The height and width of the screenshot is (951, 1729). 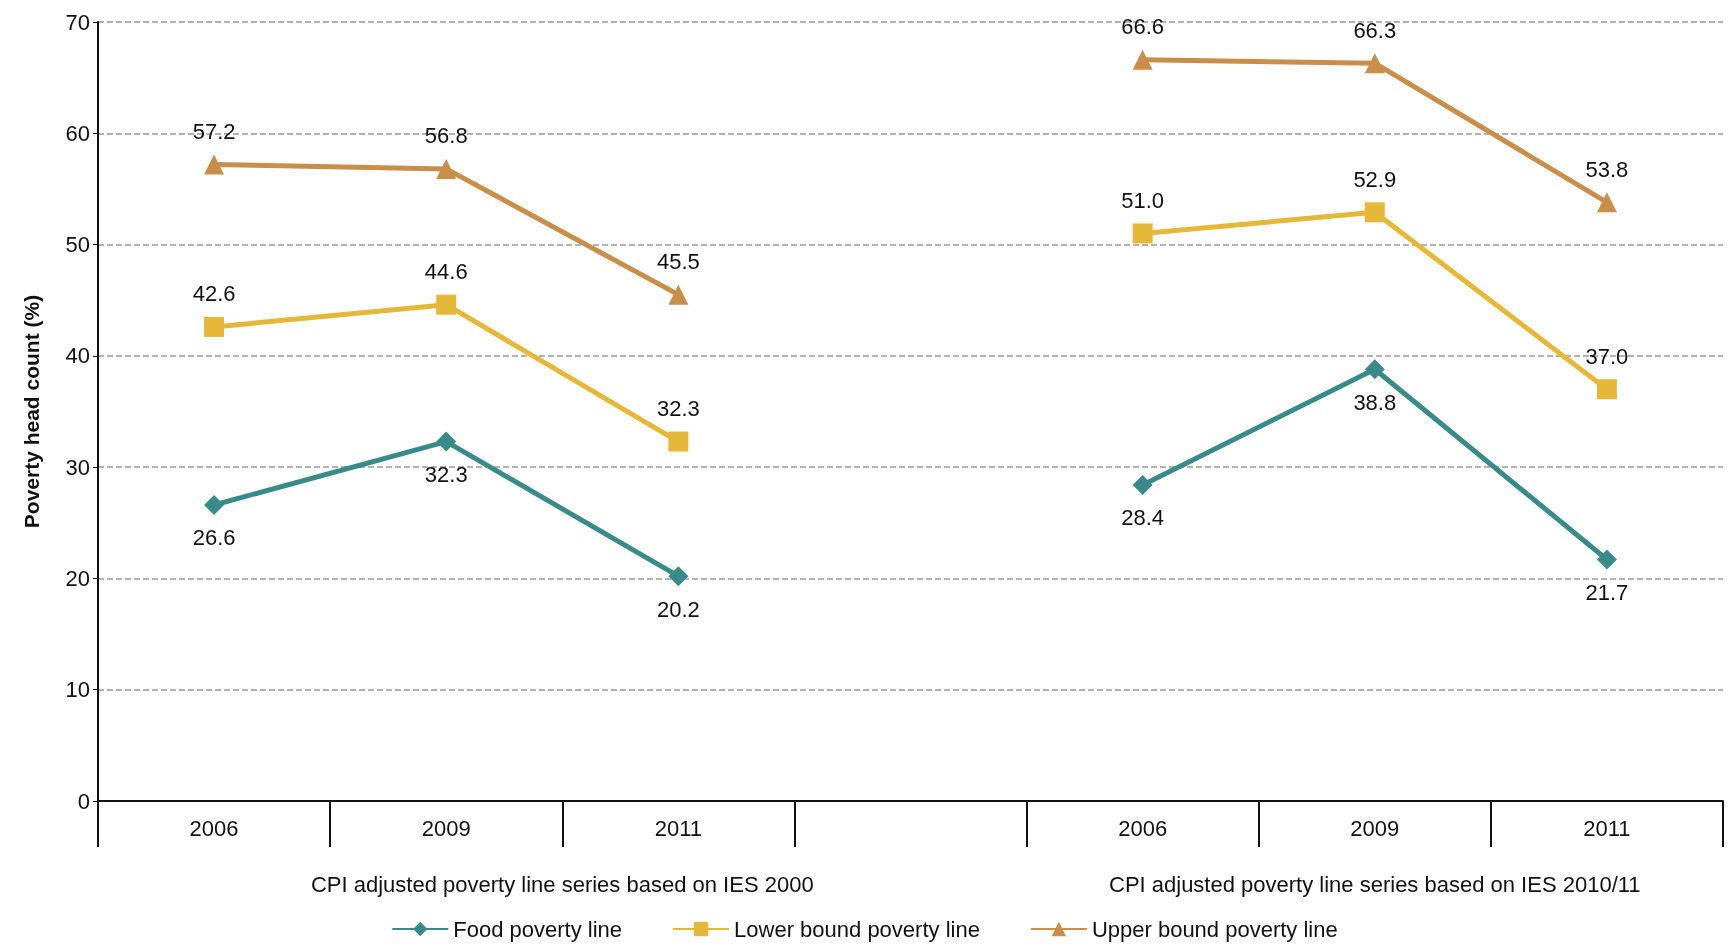 What do you see at coordinates (446, 272) in the screenshot?
I see `data-label: 44.6` at bounding box center [446, 272].